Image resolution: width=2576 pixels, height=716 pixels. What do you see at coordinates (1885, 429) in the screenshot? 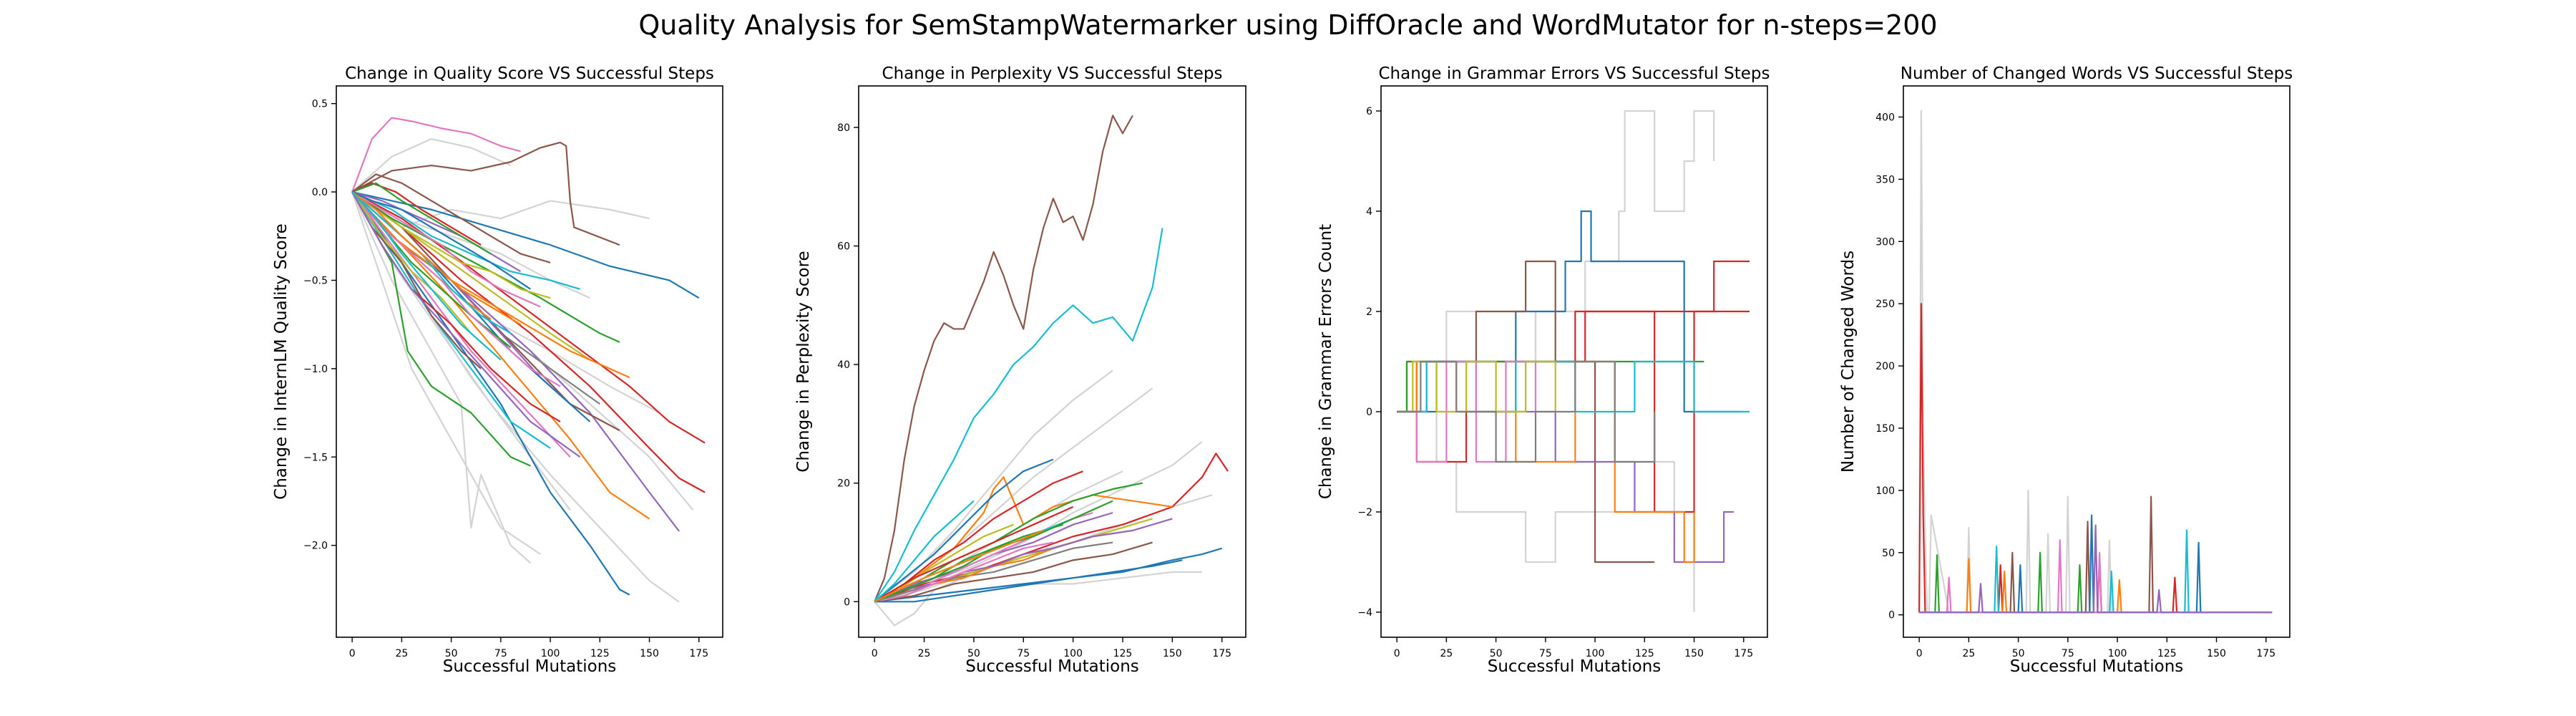
I see `y-tick-label: 150` at bounding box center [1885, 429].